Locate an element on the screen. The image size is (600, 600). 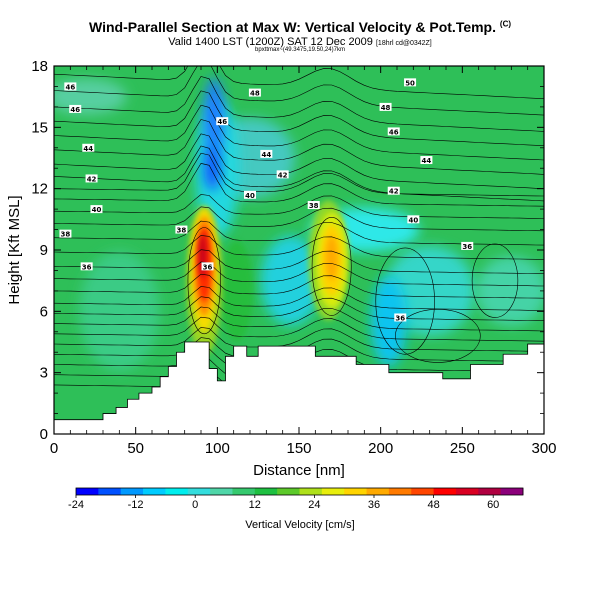
chart-title-mark: (C) is located at coordinates (505, 24).